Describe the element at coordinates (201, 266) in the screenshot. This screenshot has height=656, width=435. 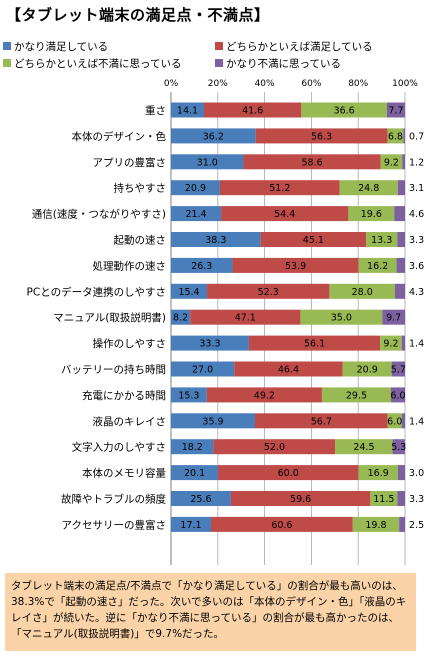
I see `data-label: 26.3` at that location.